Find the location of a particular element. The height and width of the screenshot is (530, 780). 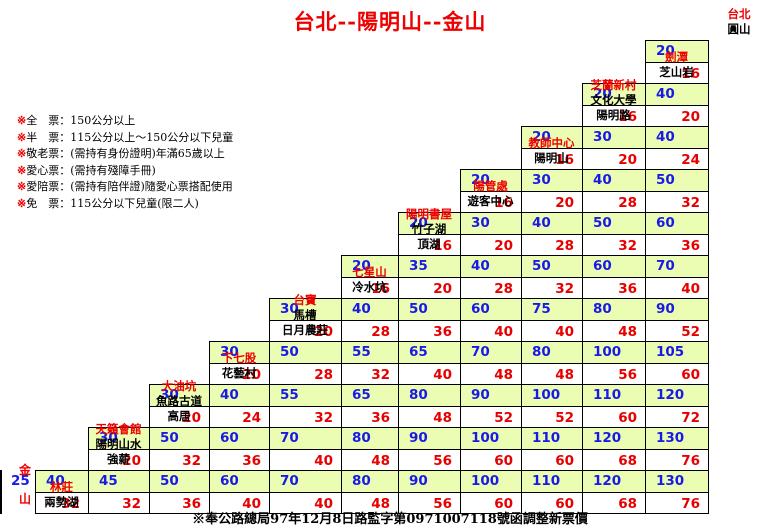

station-stop-name: 魚路古道 is located at coordinates (179, 401).